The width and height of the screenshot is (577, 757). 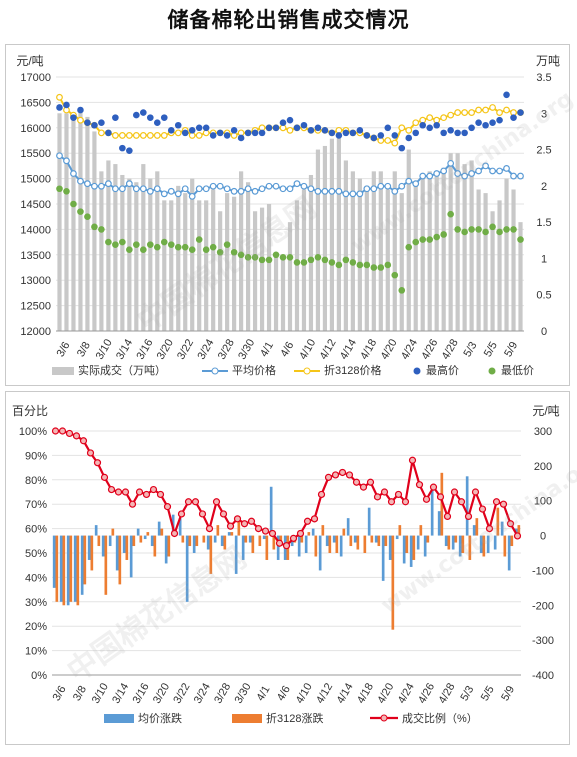 I want to click on legend-volume-swatch, so click(x=63, y=371).